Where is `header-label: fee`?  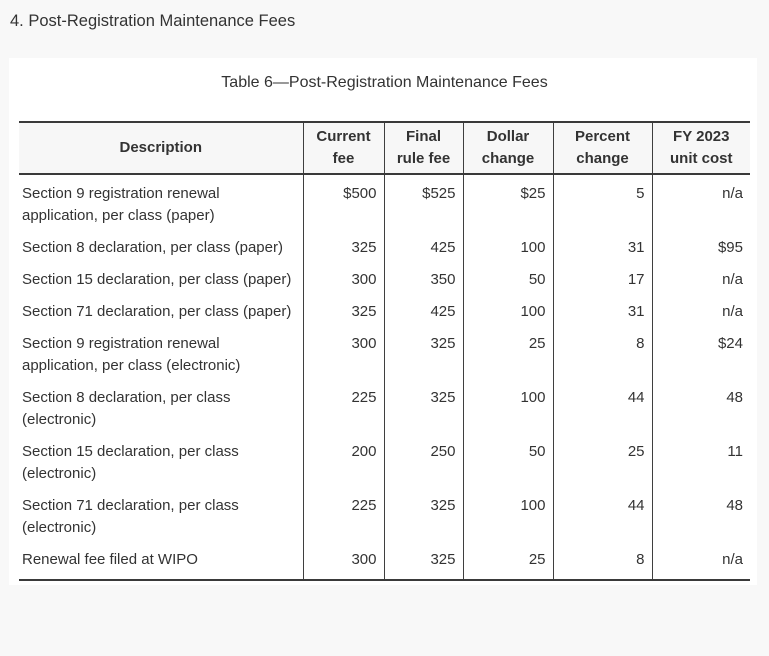 header-label: fee is located at coordinates (343, 158).